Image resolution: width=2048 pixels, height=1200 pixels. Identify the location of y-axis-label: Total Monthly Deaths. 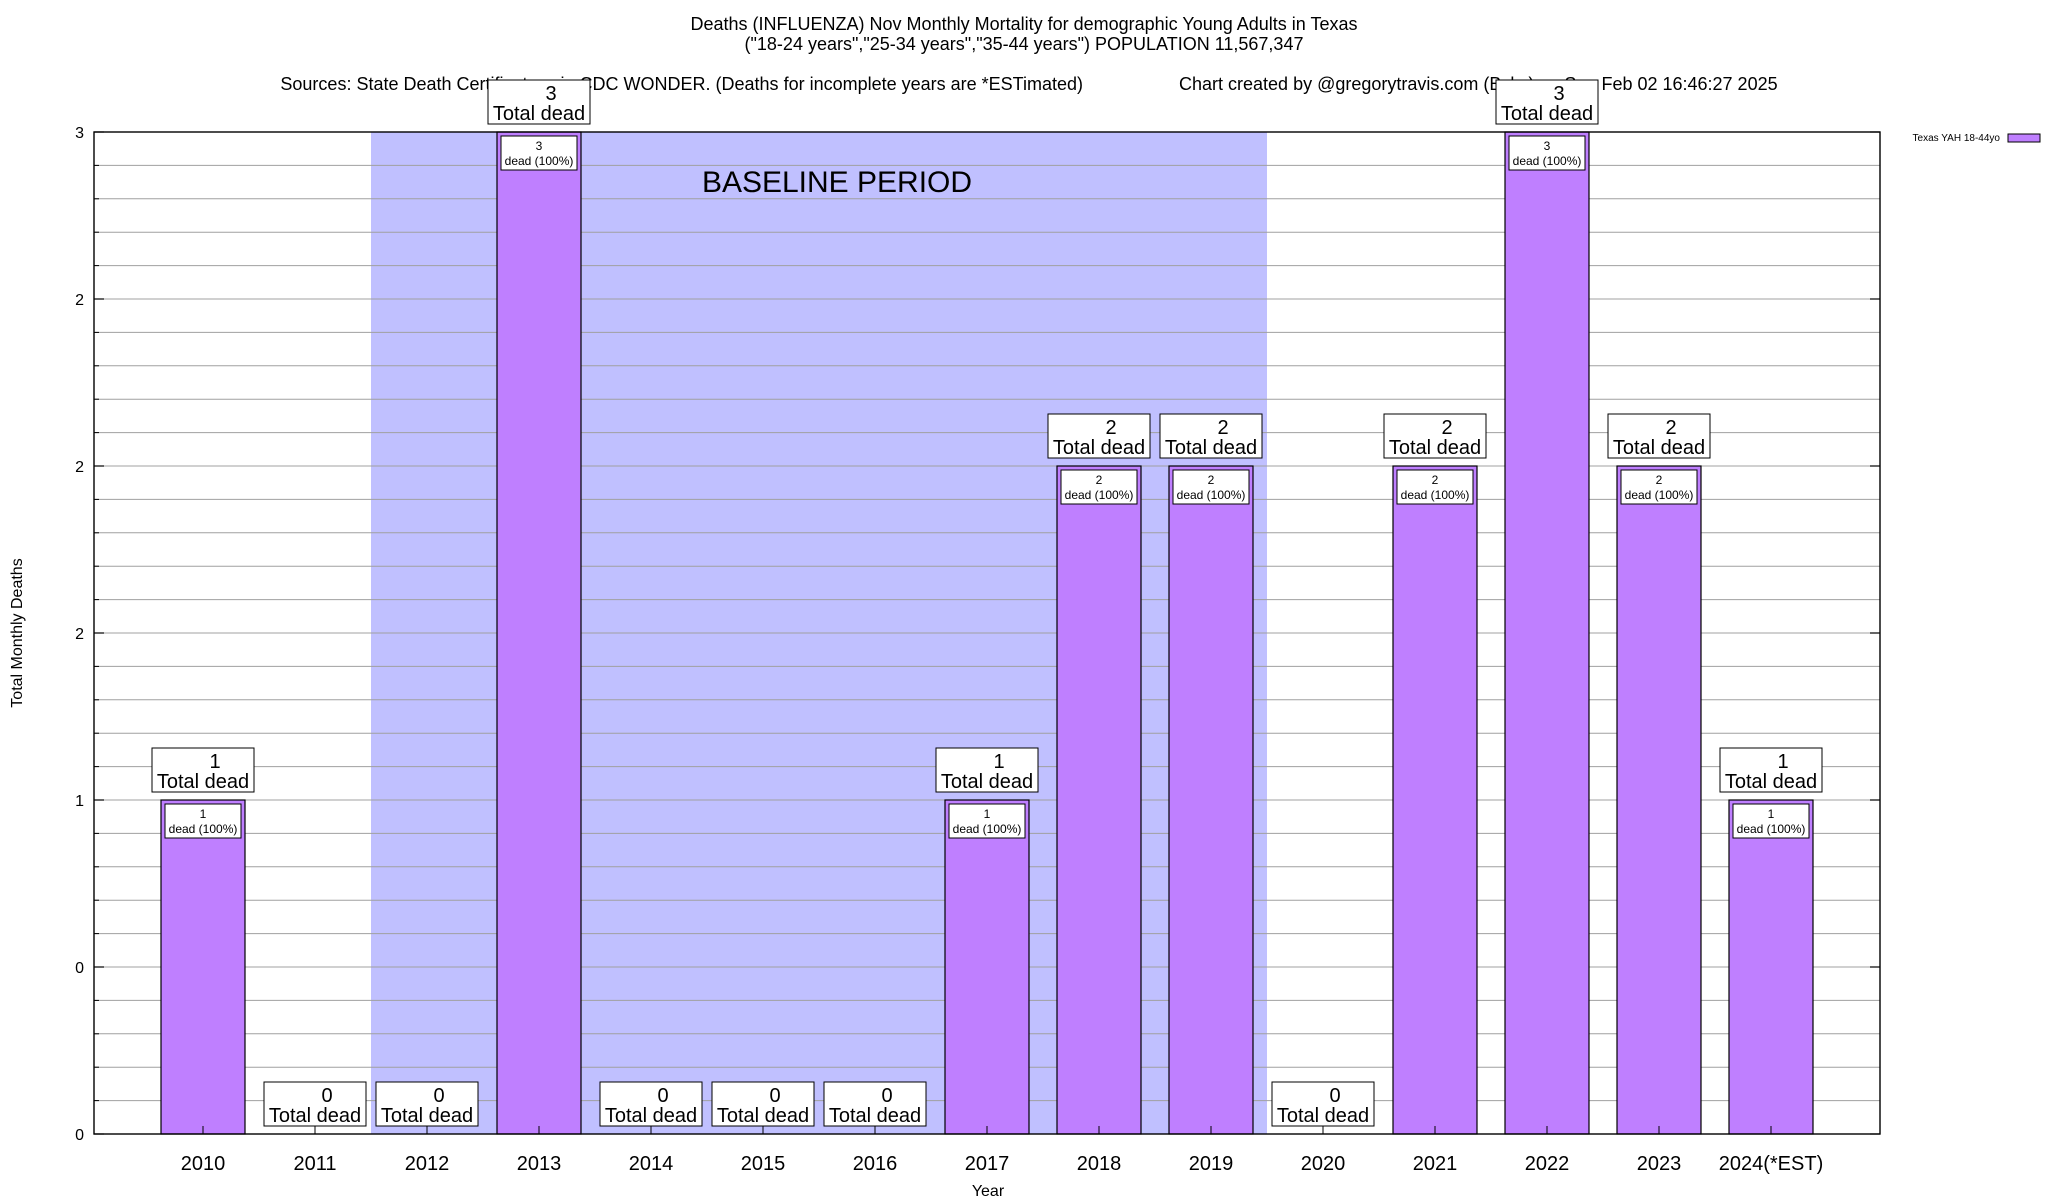
(17, 632).